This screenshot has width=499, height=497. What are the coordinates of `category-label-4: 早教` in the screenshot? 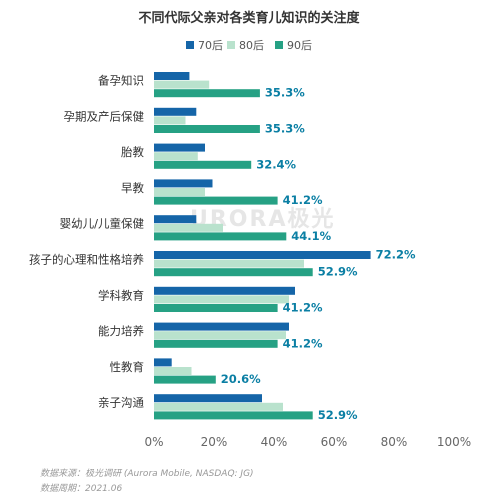 It's located at (132, 188).